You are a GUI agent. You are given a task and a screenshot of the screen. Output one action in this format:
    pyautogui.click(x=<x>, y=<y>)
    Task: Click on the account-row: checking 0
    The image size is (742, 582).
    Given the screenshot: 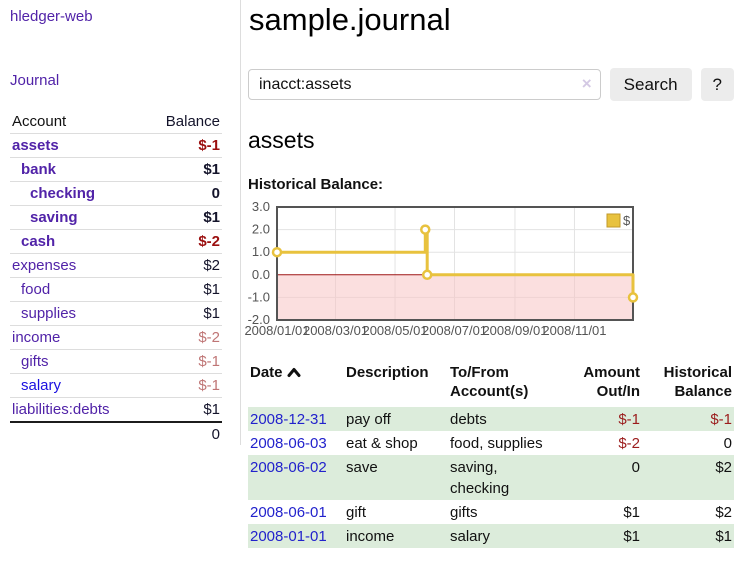 What is the action you would take?
    pyautogui.click(x=116, y=193)
    